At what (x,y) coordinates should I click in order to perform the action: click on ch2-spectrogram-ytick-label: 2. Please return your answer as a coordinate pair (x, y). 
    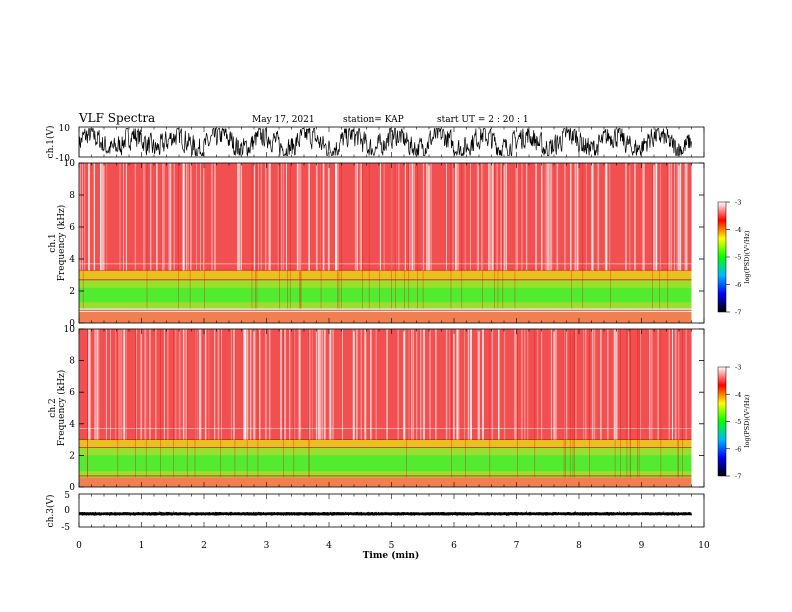
    Looking at the image, I should click on (72, 456).